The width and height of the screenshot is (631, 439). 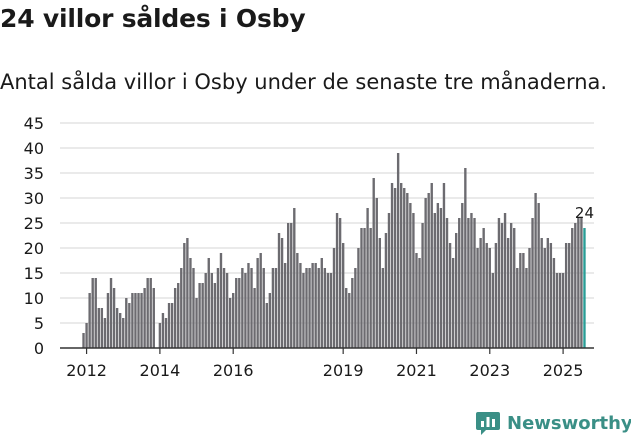 What do you see at coordinates (34, 173) in the screenshot?
I see `y-tick-label: 35` at bounding box center [34, 173].